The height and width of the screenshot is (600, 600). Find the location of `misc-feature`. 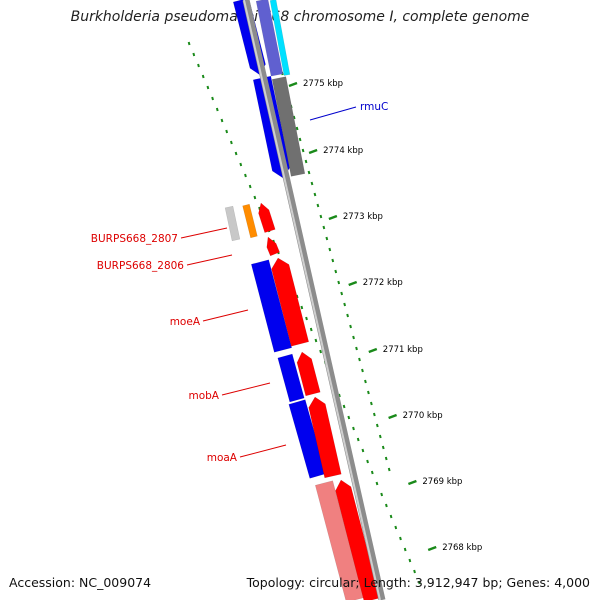

misc-feature is located at coordinates (250, 221).